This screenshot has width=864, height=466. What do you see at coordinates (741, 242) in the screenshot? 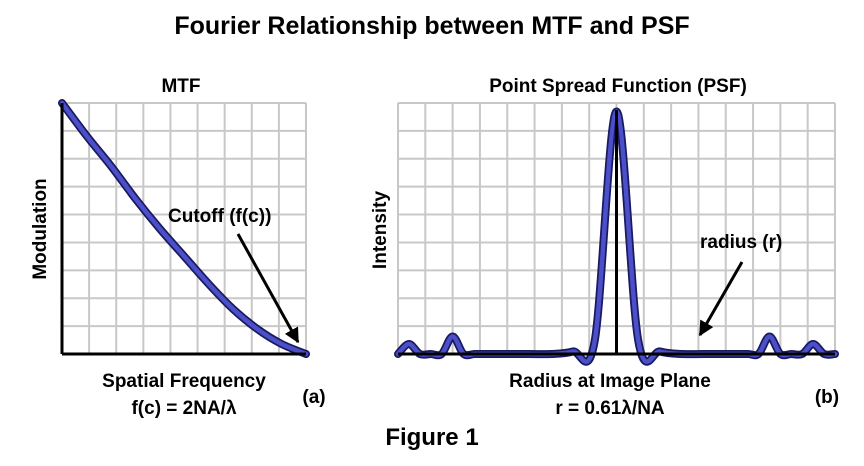
I see `radius-annotation: radius (r)` at bounding box center [741, 242].